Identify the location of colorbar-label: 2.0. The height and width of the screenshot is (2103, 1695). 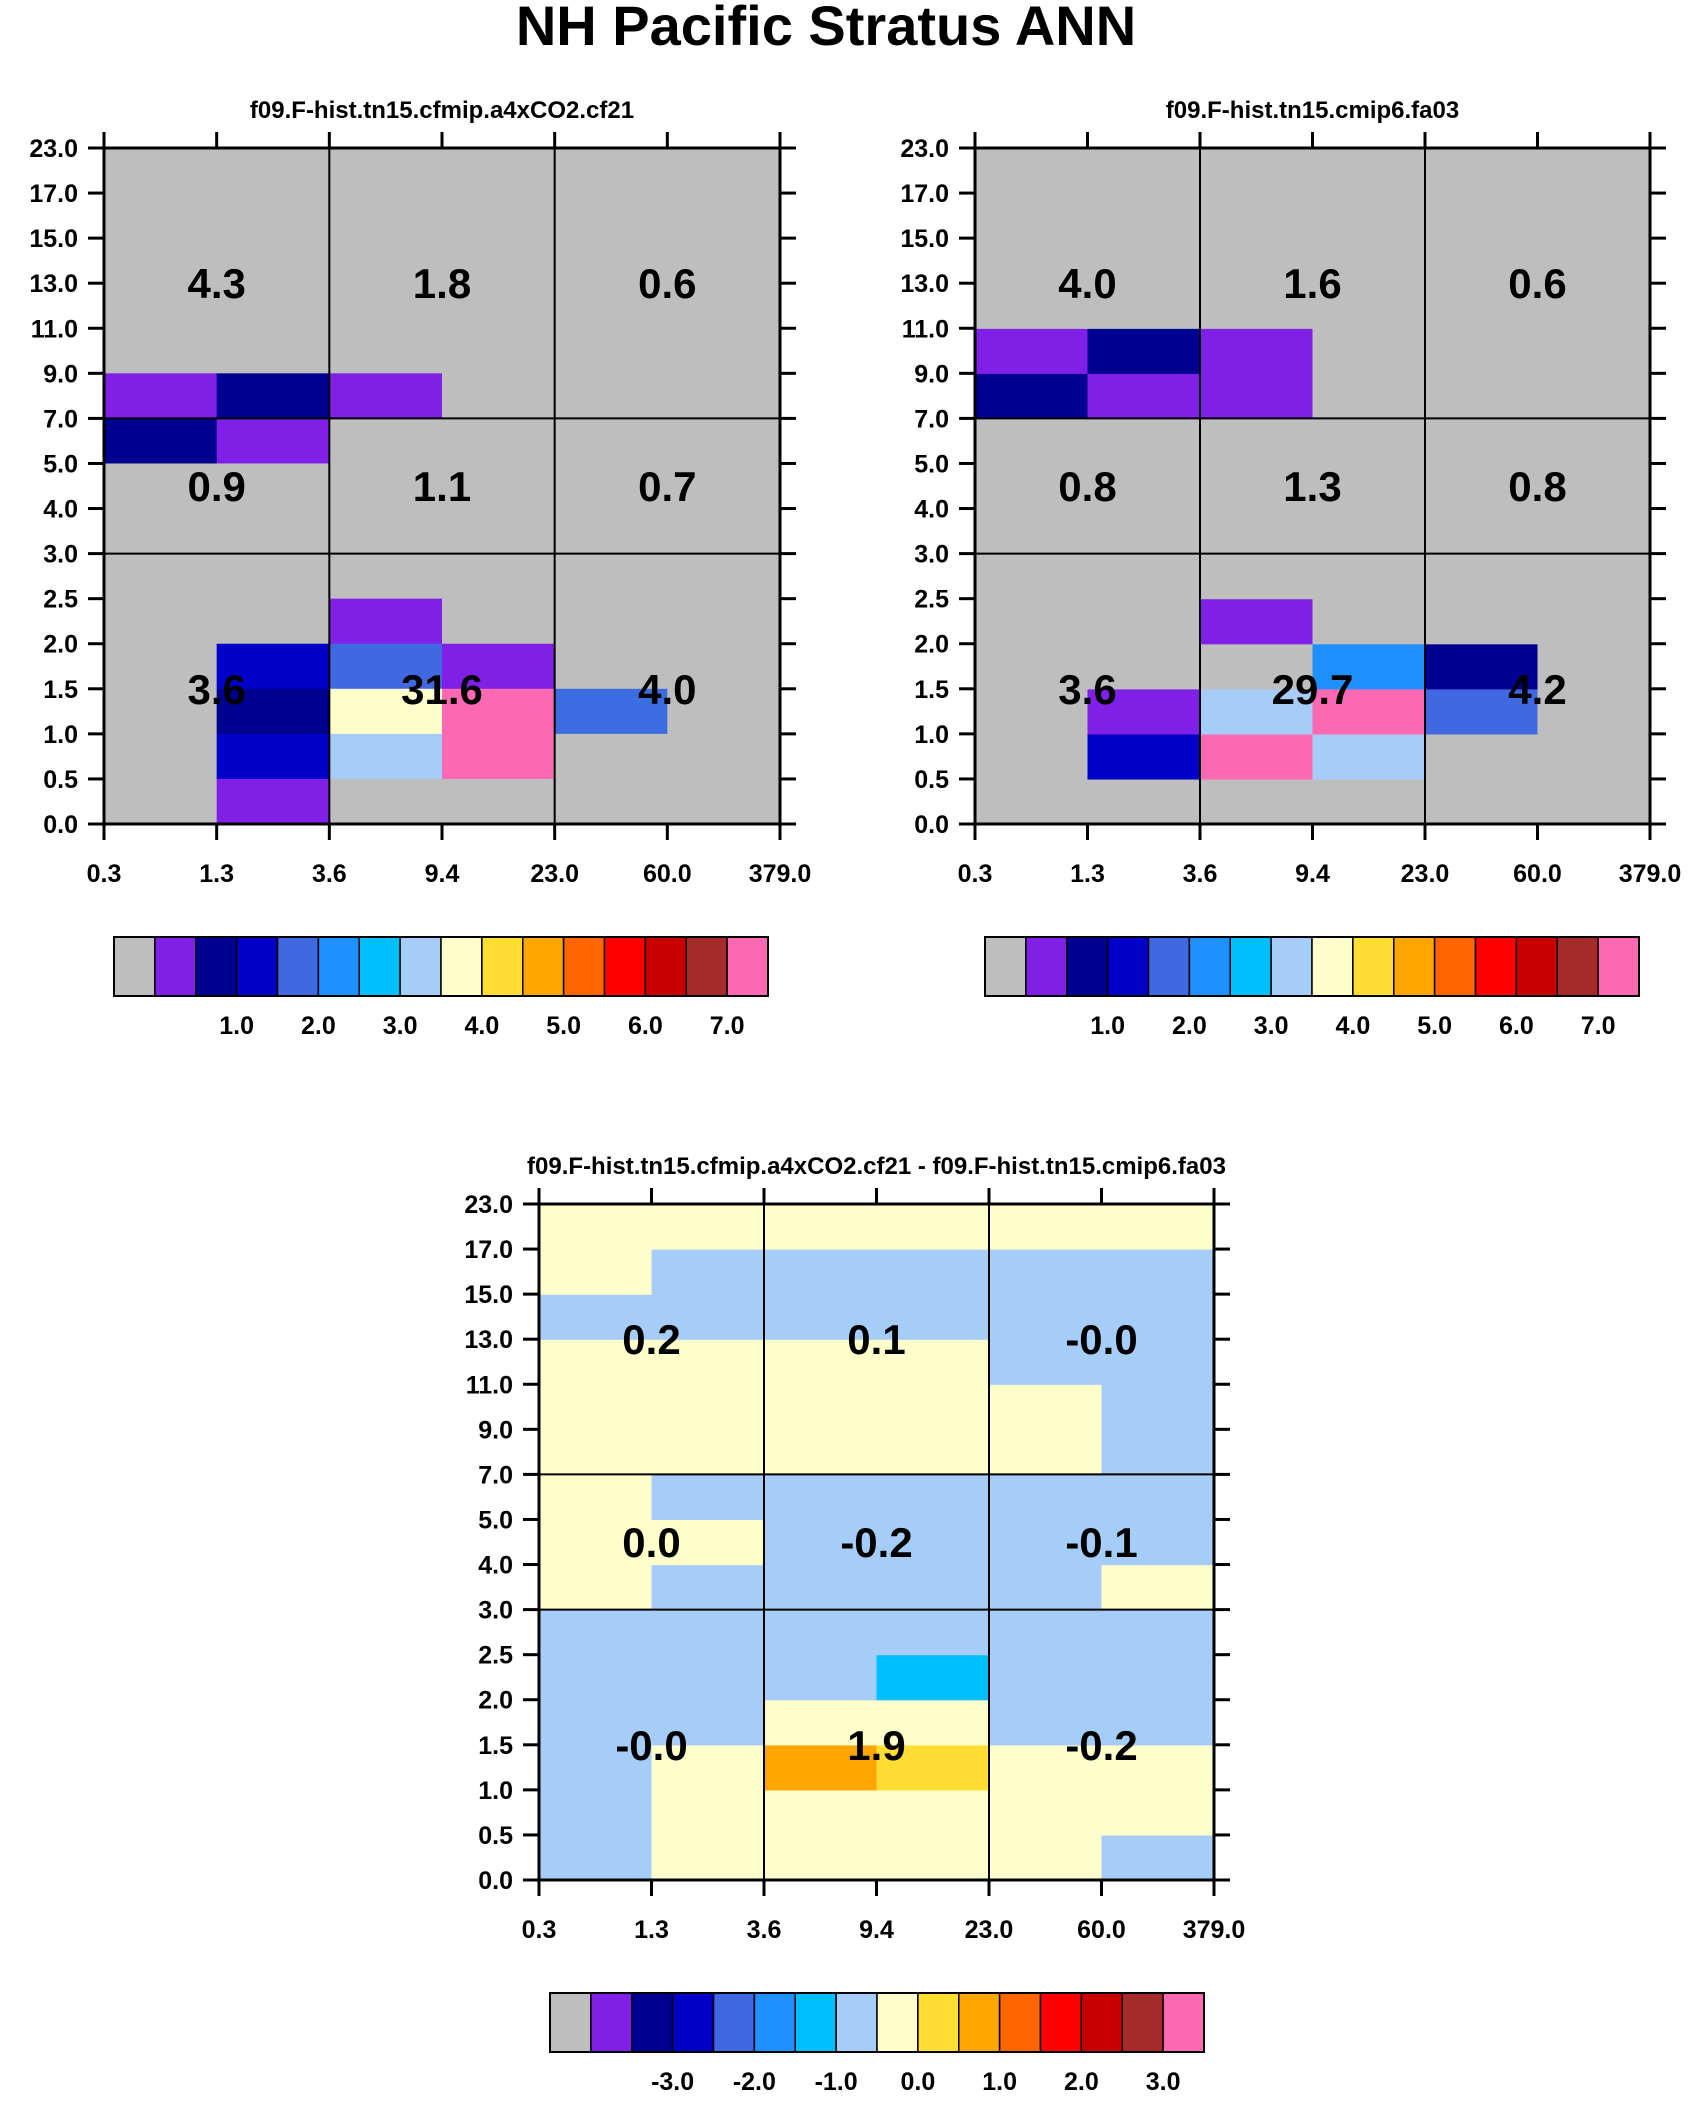
(1189, 1026).